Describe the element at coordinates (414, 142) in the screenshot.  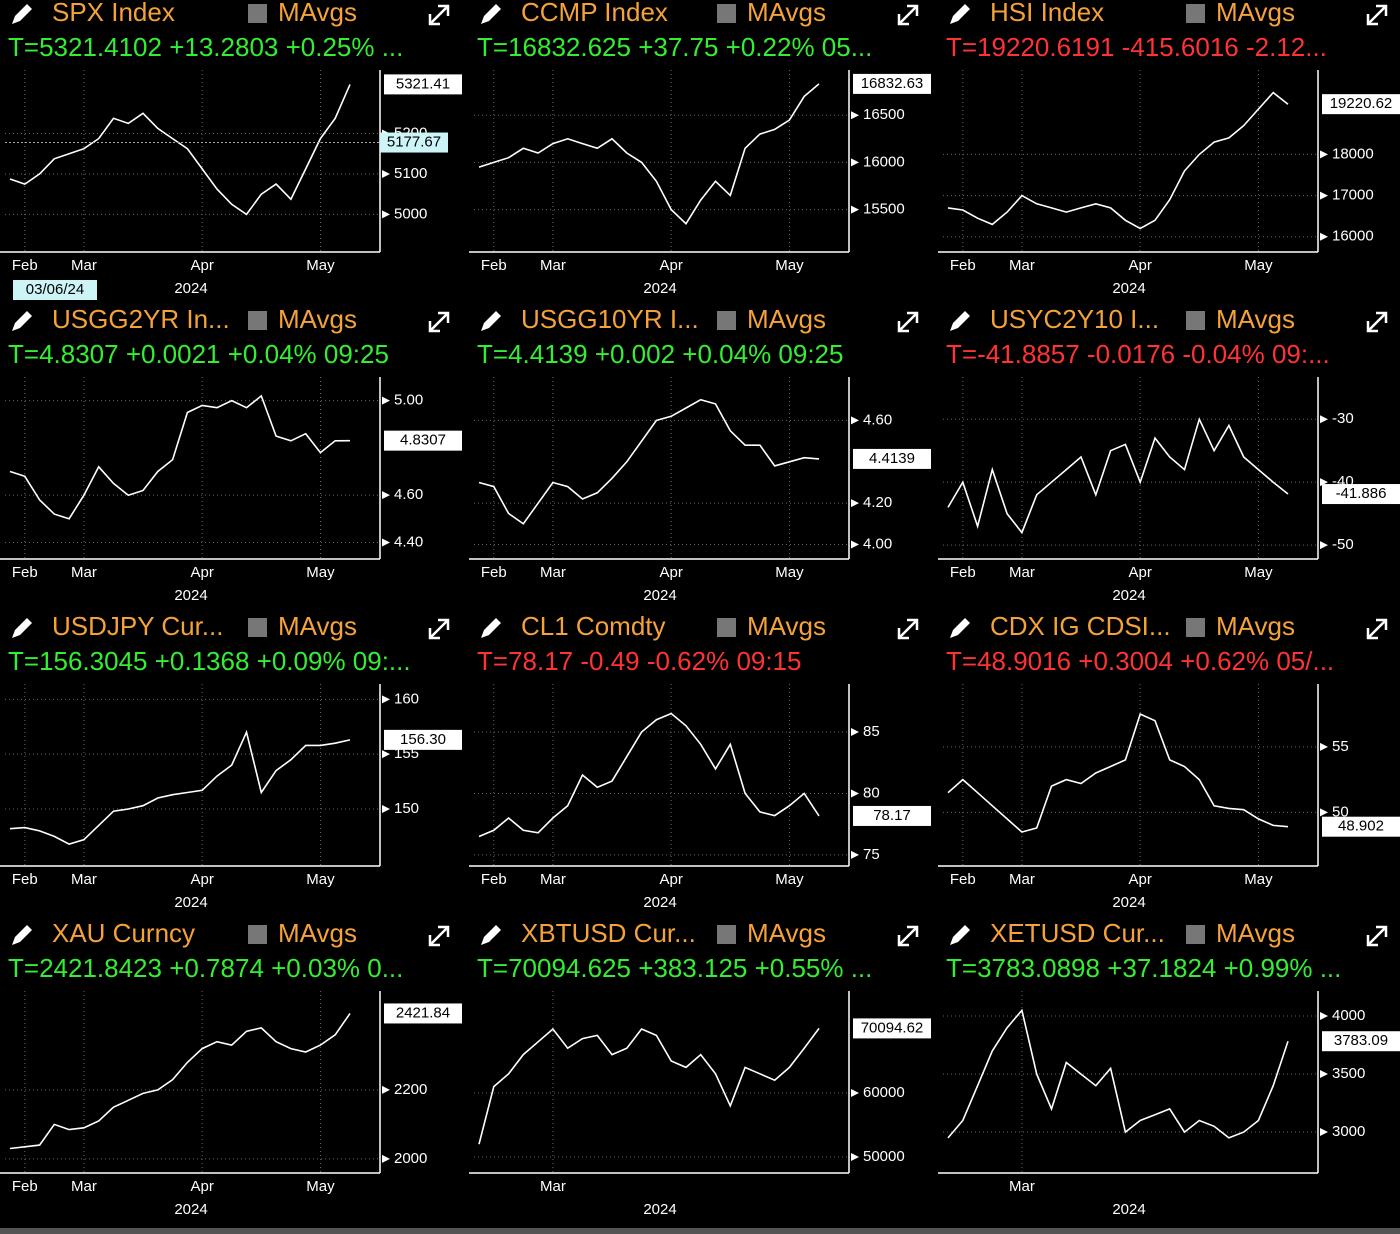
I see `cursor-tag` at that location.